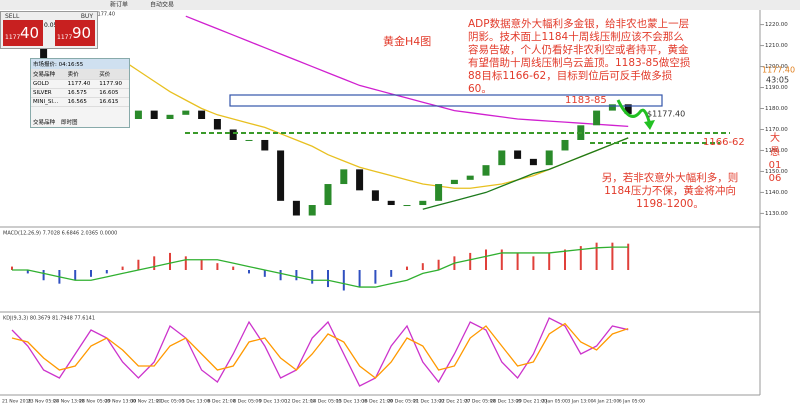 The width and height of the screenshot is (800, 407). Describe the element at coordinates (776, 151) in the screenshot. I see `y-tick-label: 1160.00` at that location.